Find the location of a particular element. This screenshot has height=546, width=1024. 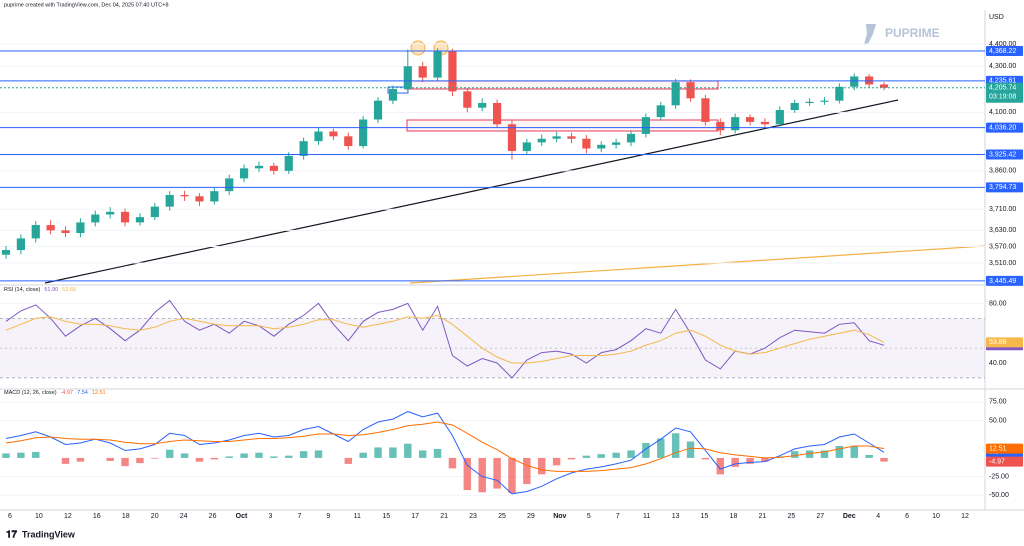

indicator-title: MACD (12, 26, close) is located at coordinates (30, 393).